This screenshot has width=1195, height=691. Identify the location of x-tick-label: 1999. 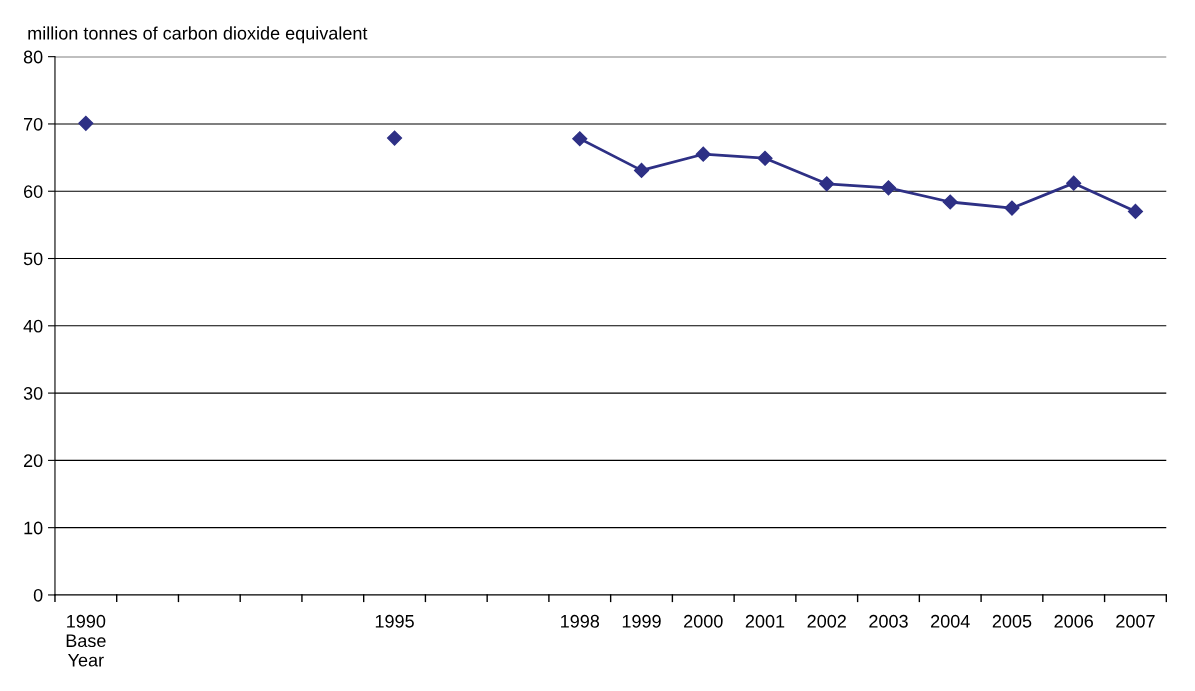
(641, 621).